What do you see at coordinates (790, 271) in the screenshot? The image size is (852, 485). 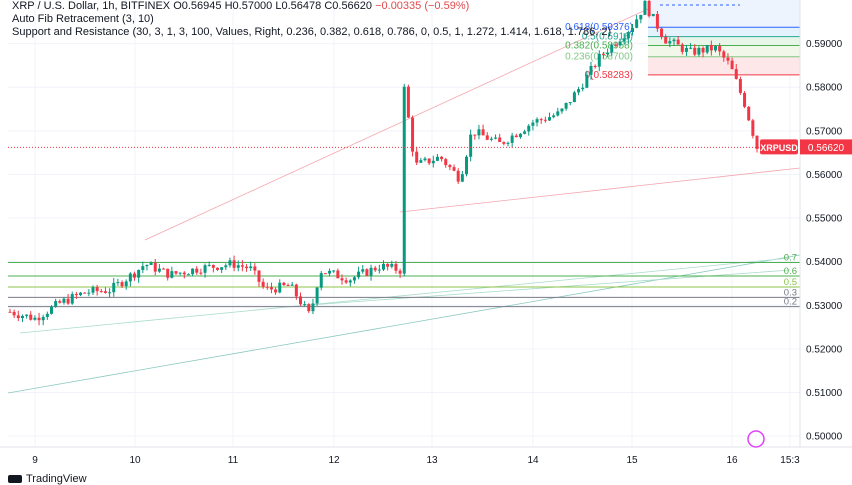 I see `sr-level-label: 0.6` at bounding box center [790, 271].